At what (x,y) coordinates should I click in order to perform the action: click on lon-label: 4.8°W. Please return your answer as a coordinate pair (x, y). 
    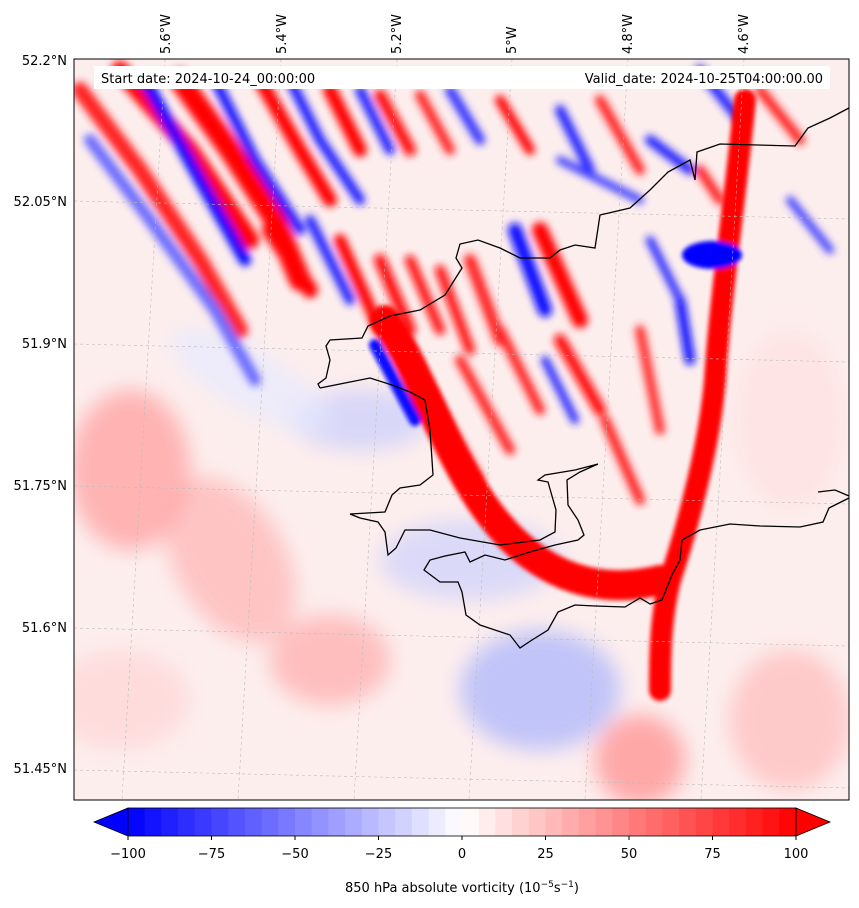
    Looking at the image, I should click on (628, 34).